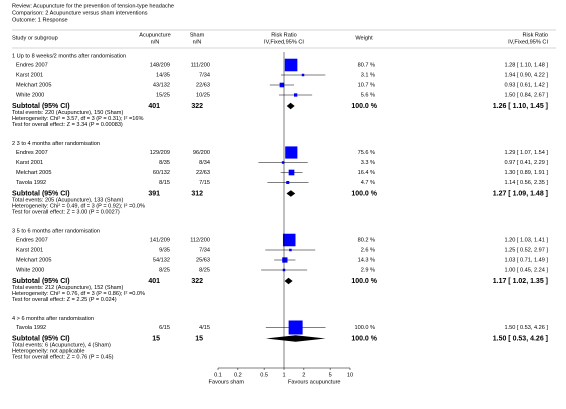  Describe the element at coordinates (35, 38) in the screenshot. I see `col-study: Study or subgroup` at that location.